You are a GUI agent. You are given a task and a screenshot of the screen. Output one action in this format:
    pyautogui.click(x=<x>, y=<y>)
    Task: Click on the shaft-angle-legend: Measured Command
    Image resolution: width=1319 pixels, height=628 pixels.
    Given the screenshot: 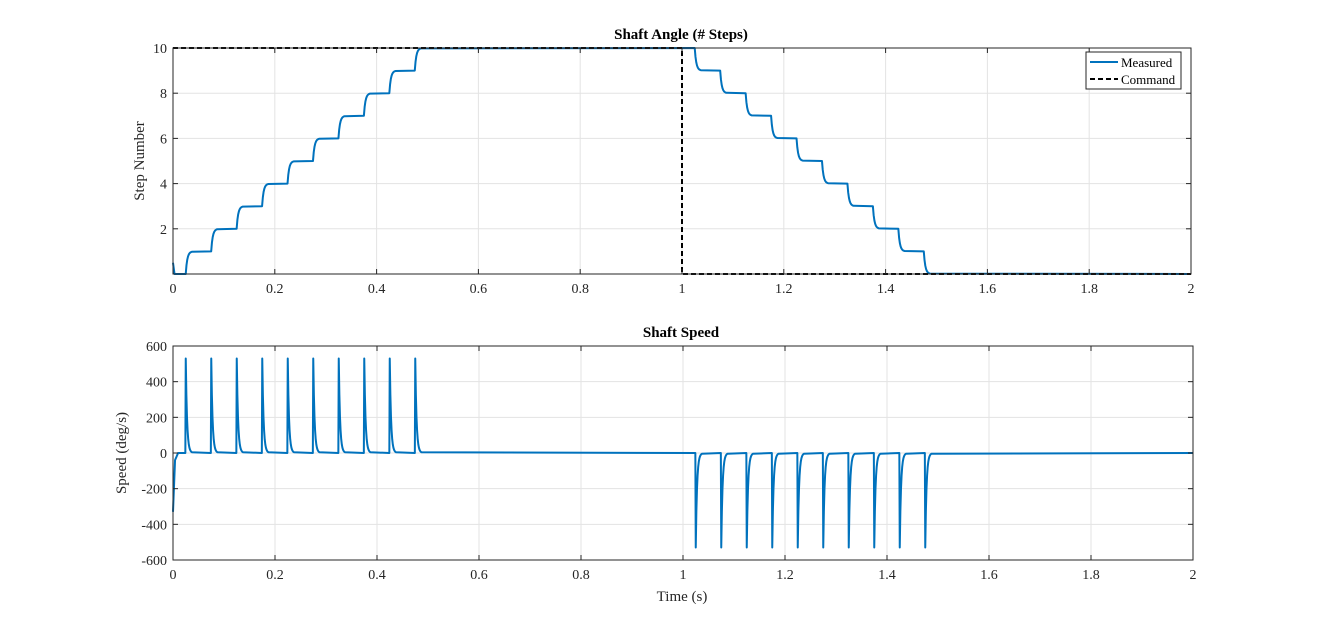 What is the action you would take?
    pyautogui.click(x=1133, y=70)
    